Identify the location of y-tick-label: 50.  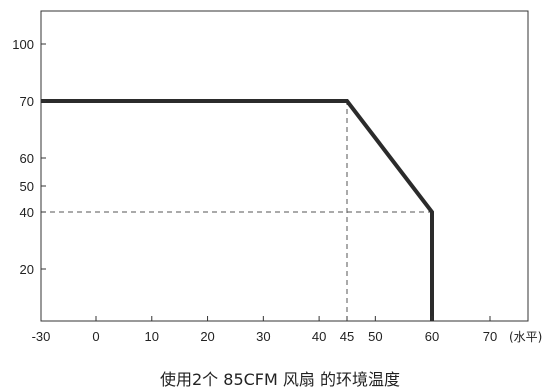
(27, 186).